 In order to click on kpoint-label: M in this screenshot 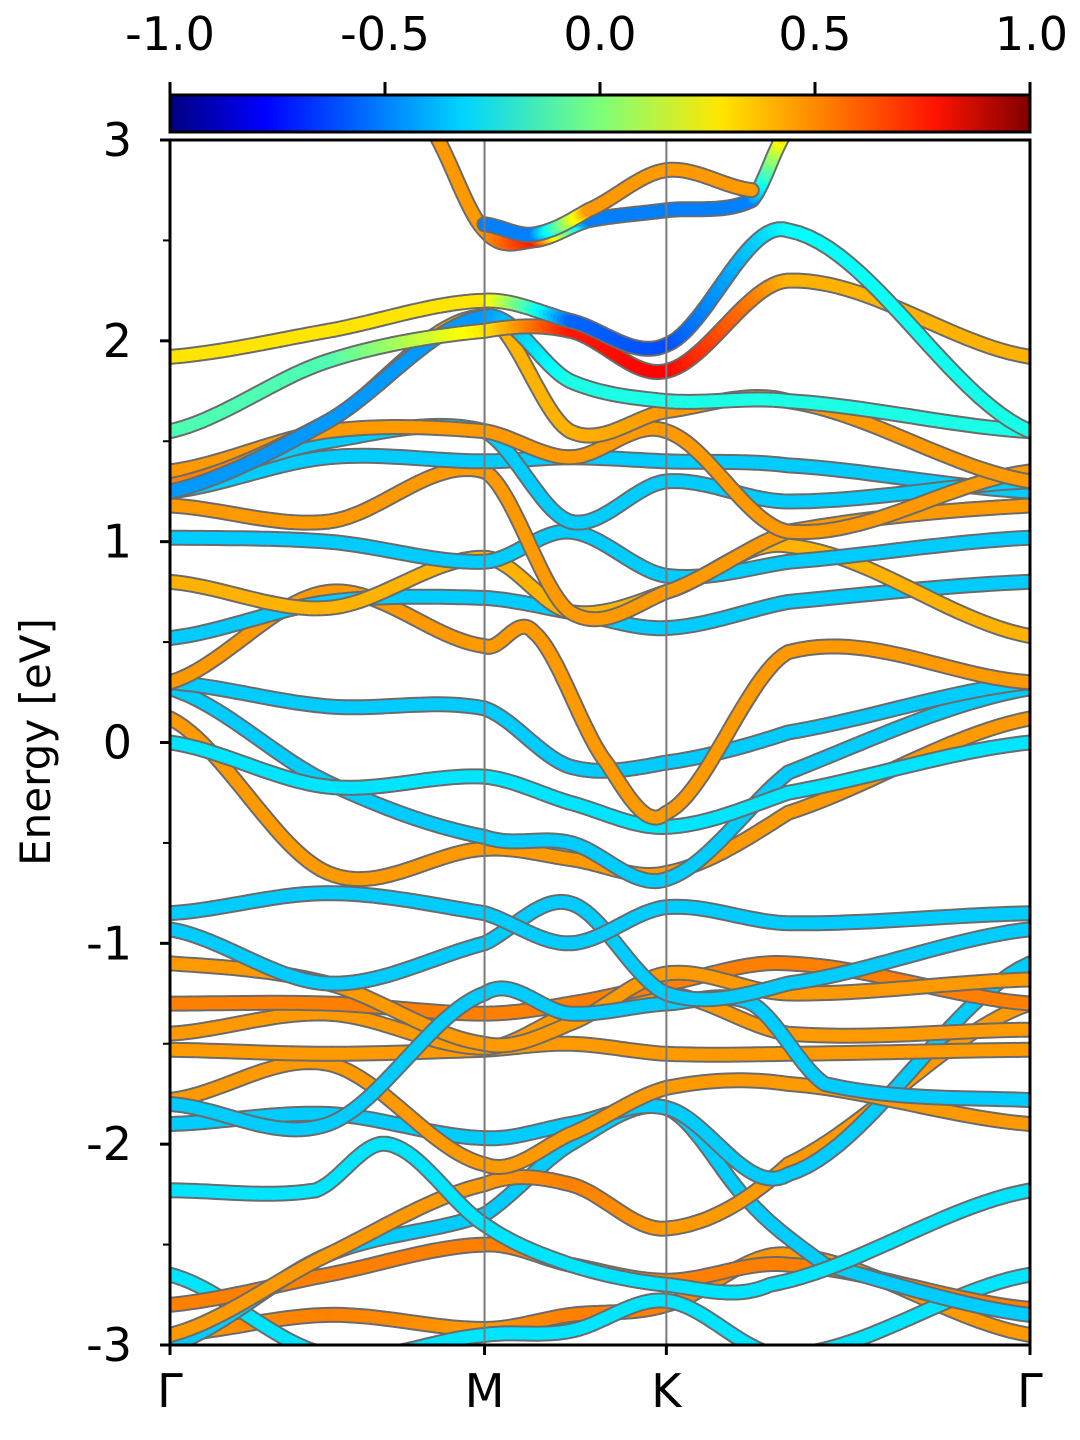, I will do `click(485, 1391)`.